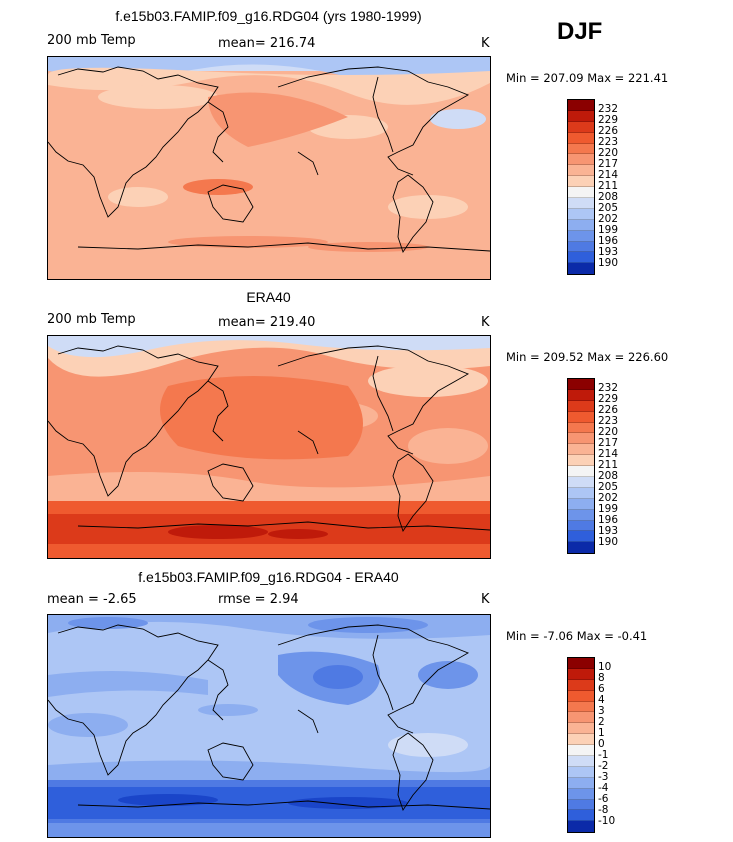  I want to click on tick-label: 193, so click(608, 252).